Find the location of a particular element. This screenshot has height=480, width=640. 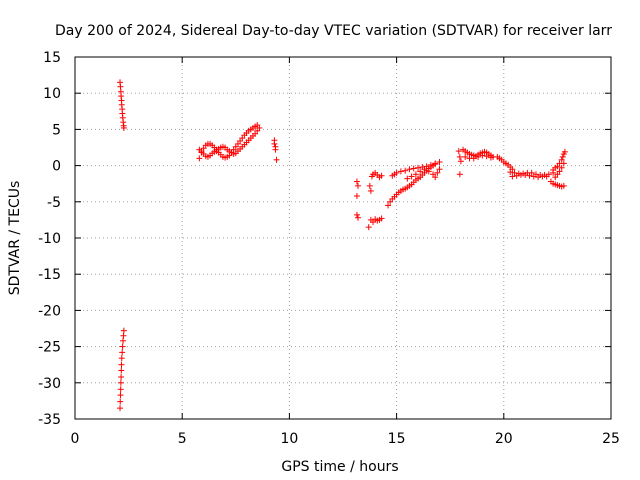

y-tick-label: -20 is located at coordinates (49, 311).